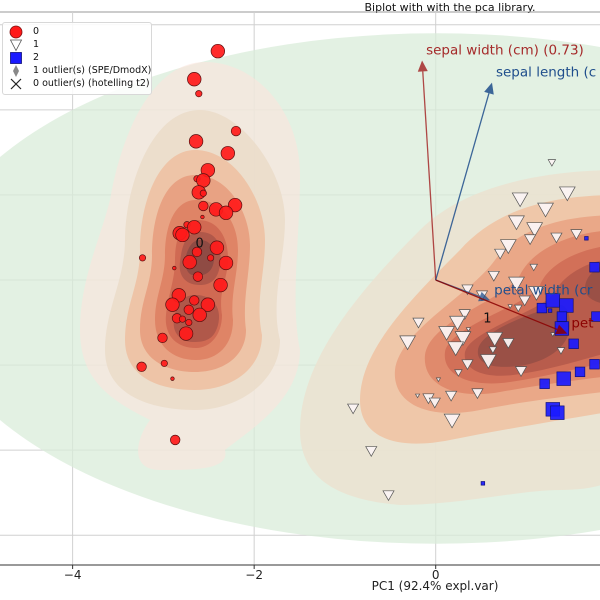 This screenshot has width=600, height=600. What do you see at coordinates (450, 7) in the screenshot?
I see `chart-title: Biplot with with the pca library.` at bounding box center [450, 7].